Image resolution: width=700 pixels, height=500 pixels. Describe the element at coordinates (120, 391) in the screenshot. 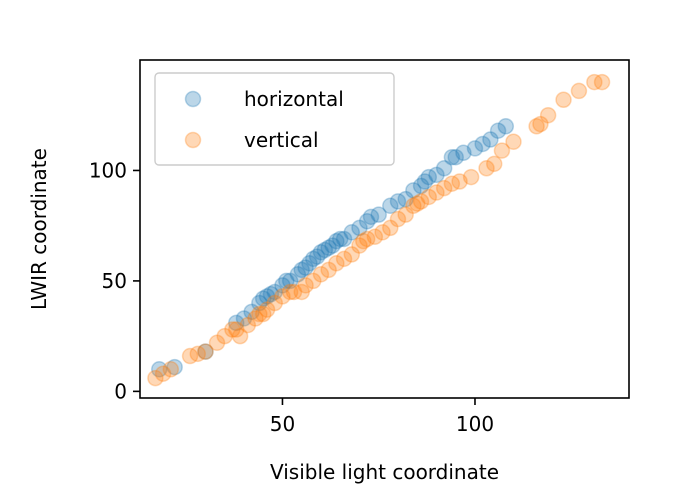

I see `y-tick-label: 0` at that location.